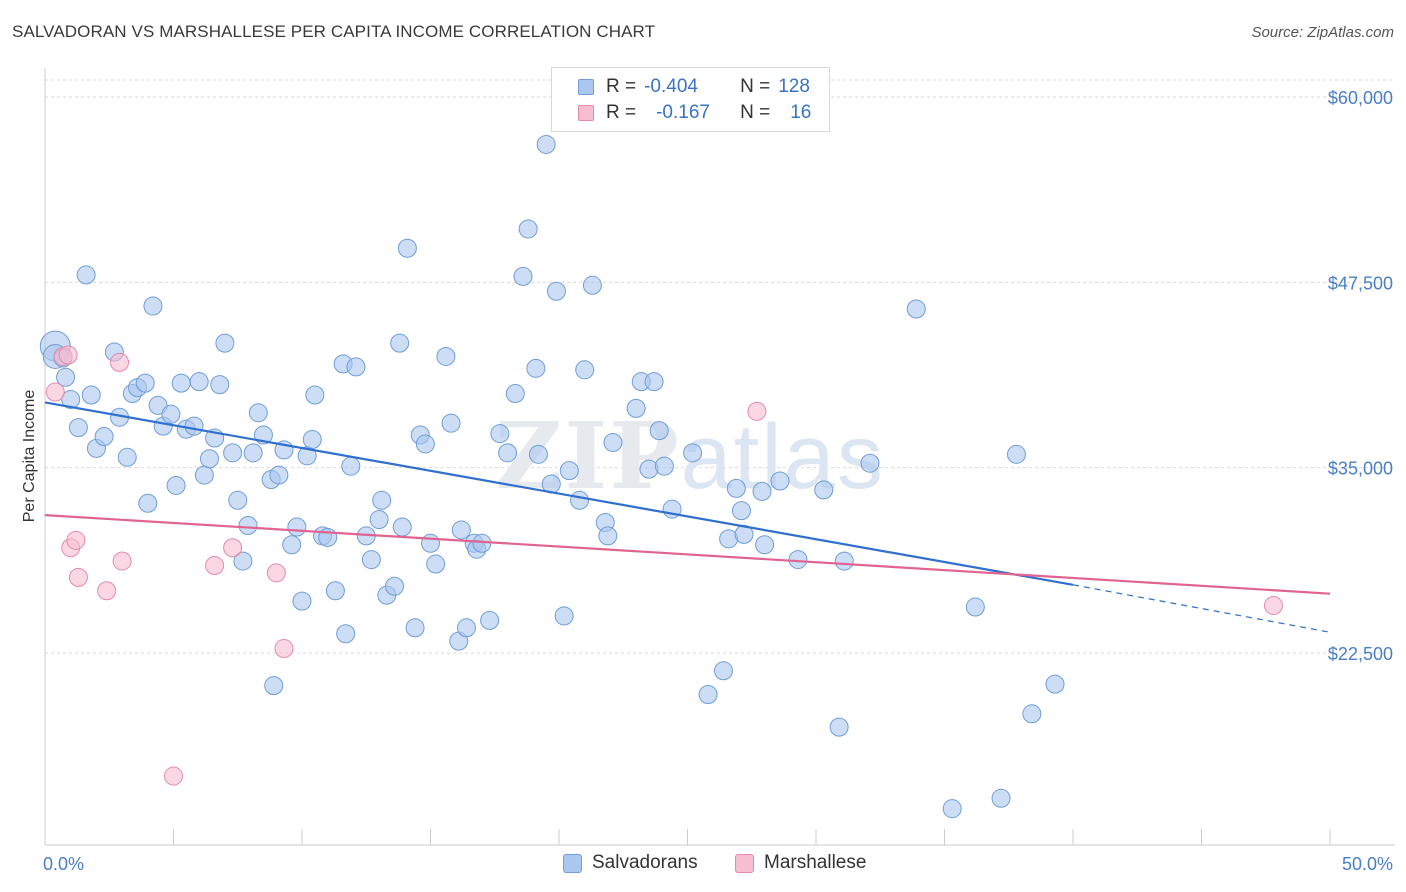  I want to click on source-label: Source: ZipAtlas.com, so click(1322, 32).